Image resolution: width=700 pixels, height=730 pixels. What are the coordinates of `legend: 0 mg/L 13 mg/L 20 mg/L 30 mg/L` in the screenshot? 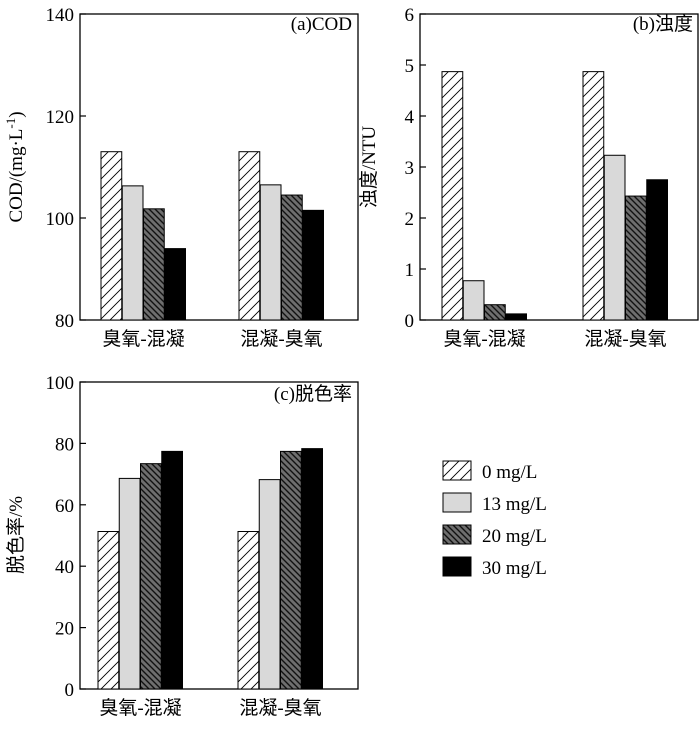 It's located at (494, 519).